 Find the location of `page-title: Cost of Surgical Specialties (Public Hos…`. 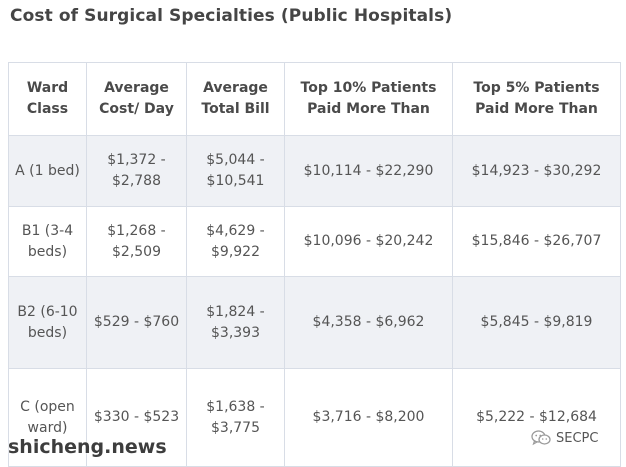

page-title: Cost of Surgical Specialties (Public Hos… is located at coordinates (231, 16).